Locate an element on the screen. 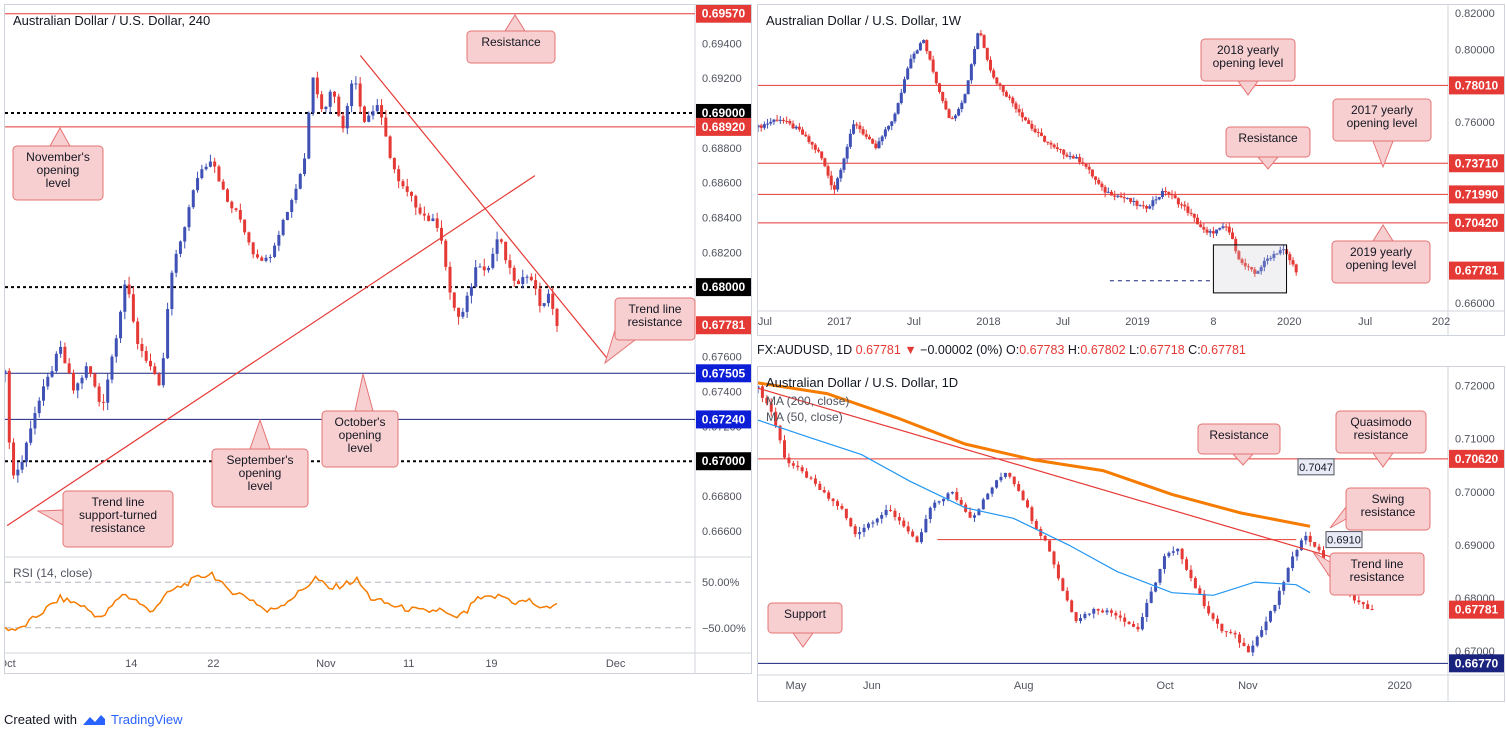 This screenshot has height=735, width=1506. h4-price-tick: 0.69200 is located at coordinates (722, 79).